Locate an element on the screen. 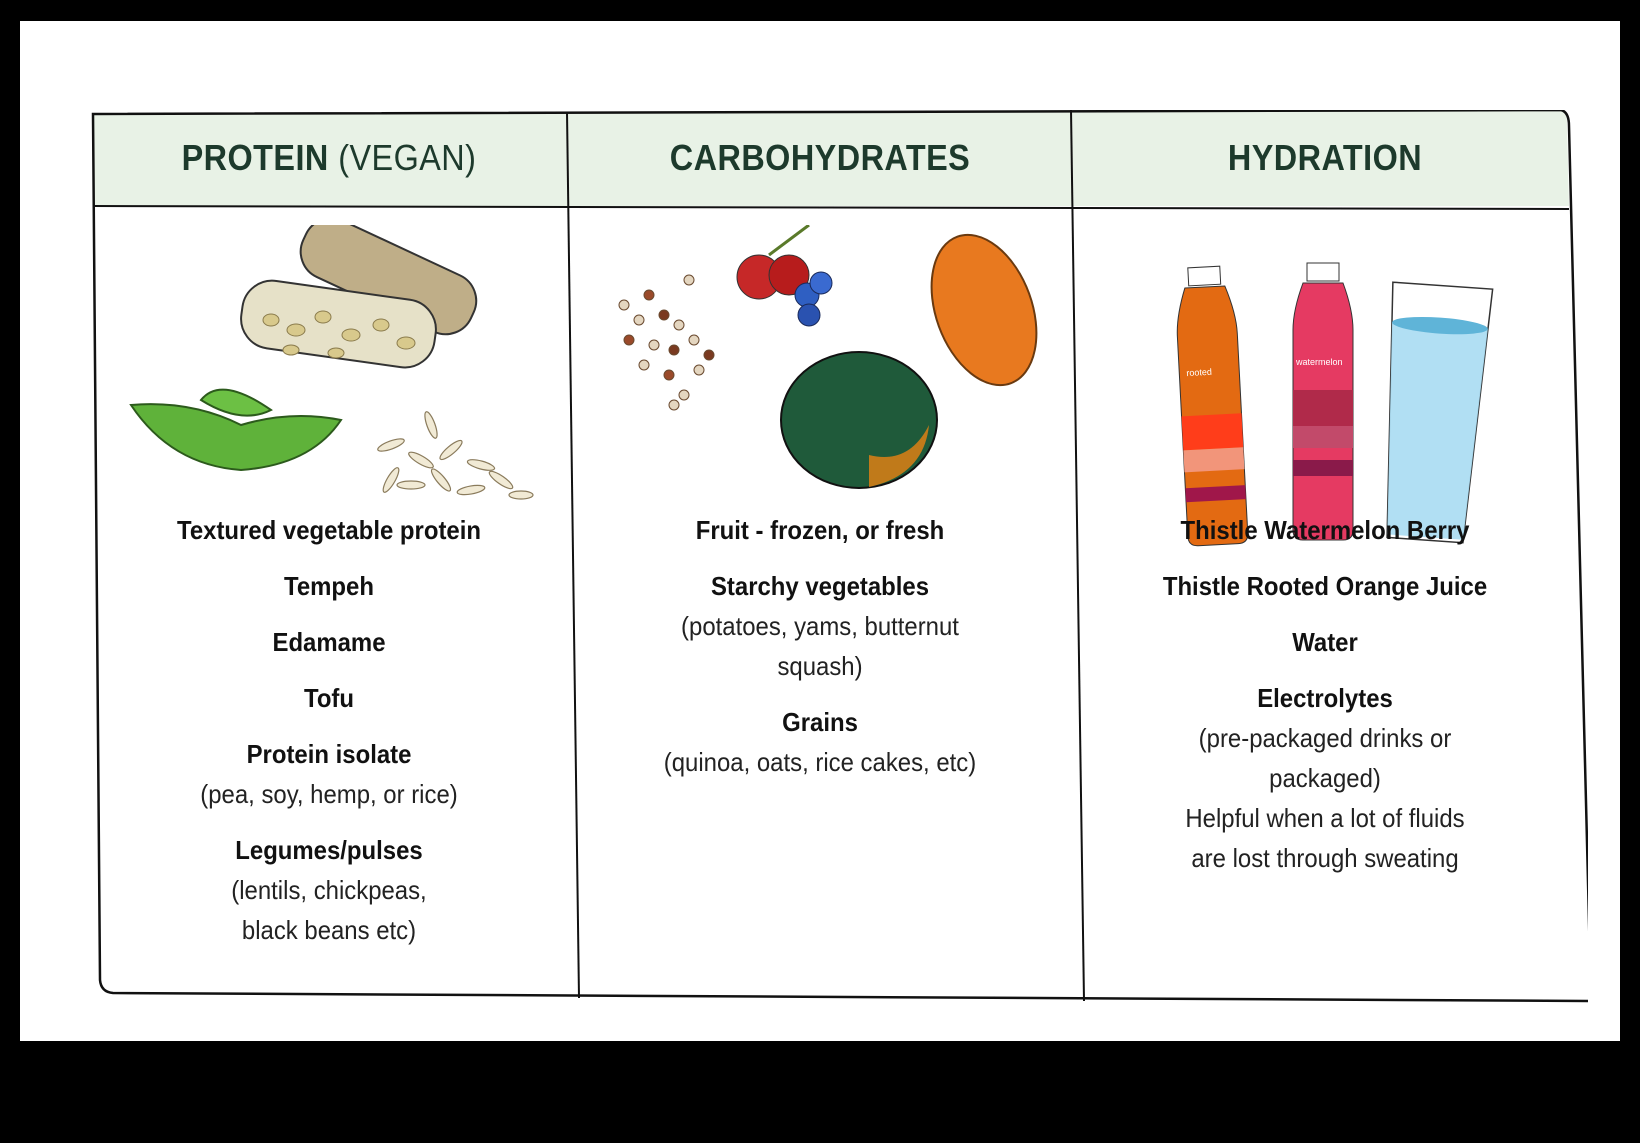  list-item: Protein isolate (pea, soy, hemp, or rice) is located at coordinates (329, 774).